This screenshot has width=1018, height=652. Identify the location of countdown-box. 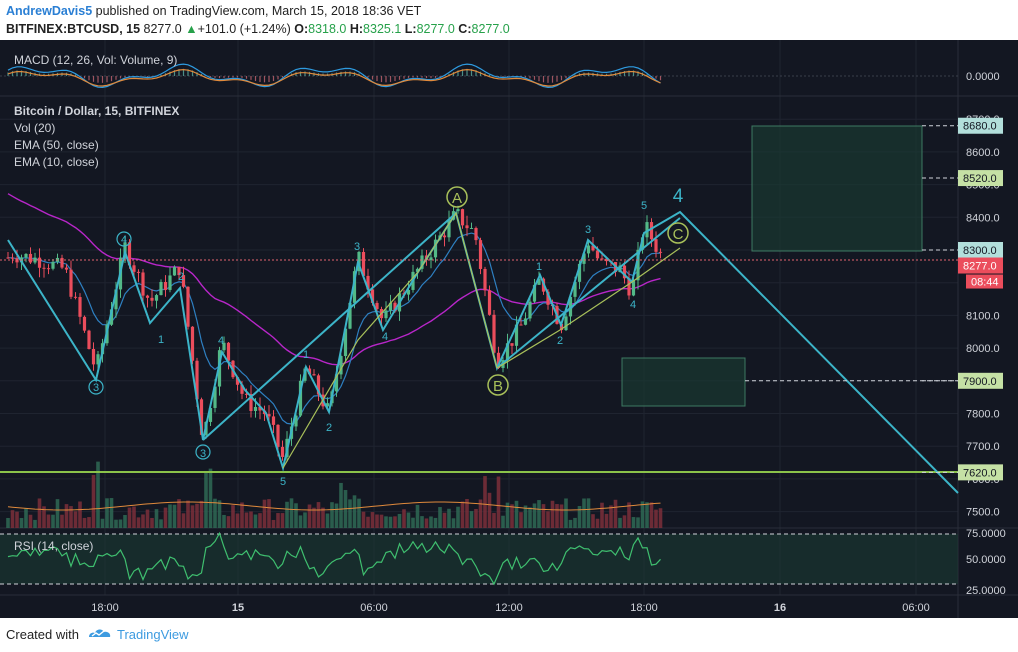
(984, 281).